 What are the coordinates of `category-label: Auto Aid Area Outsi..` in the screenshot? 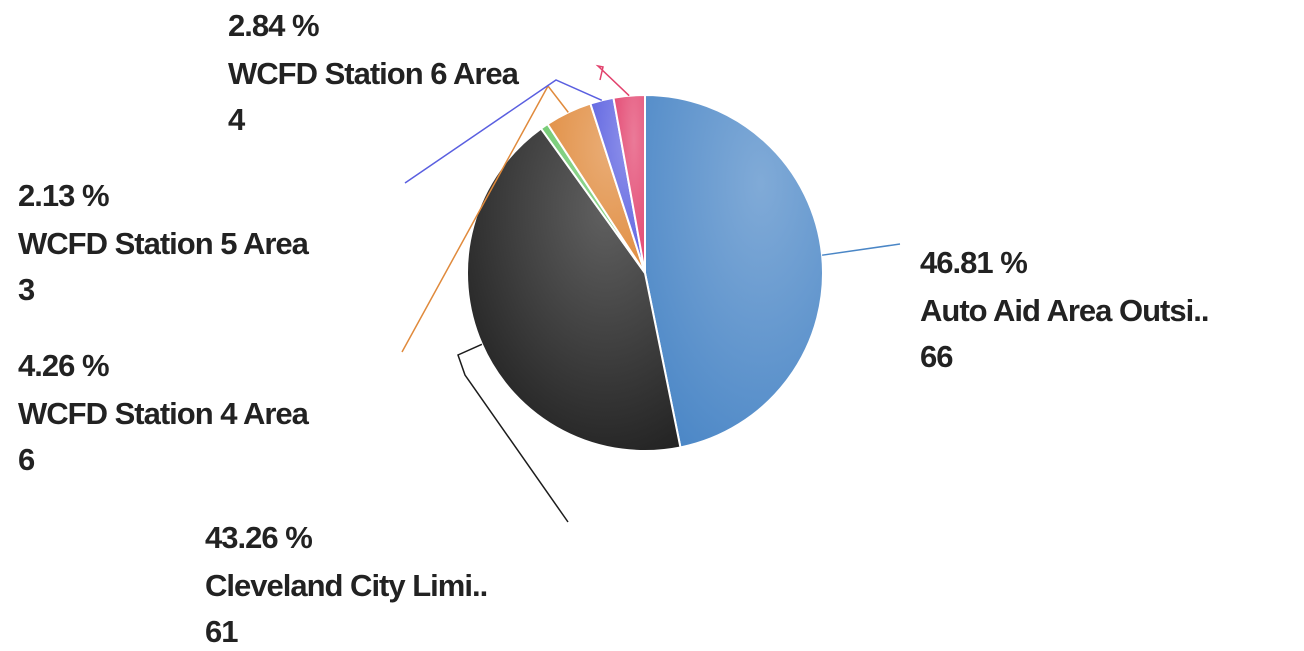 It's located at (1064, 310).